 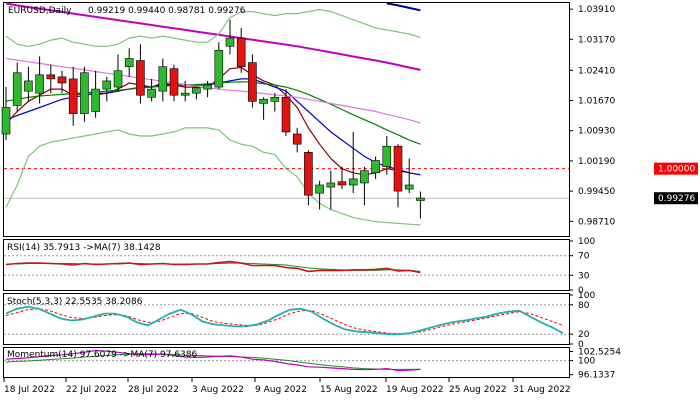 What do you see at coordinates (596, 376) in the screenshot?
I see `indicator-tick-label: 96.1337` at bounding box center [596, 376].